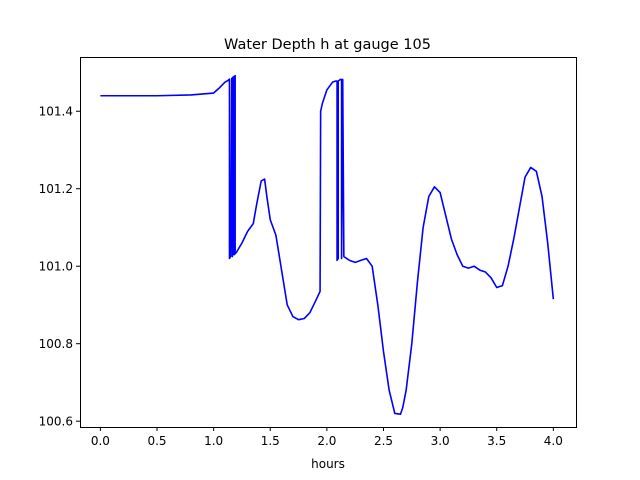  I want to click on x-tick-label: 2.5, so click(383, 441).